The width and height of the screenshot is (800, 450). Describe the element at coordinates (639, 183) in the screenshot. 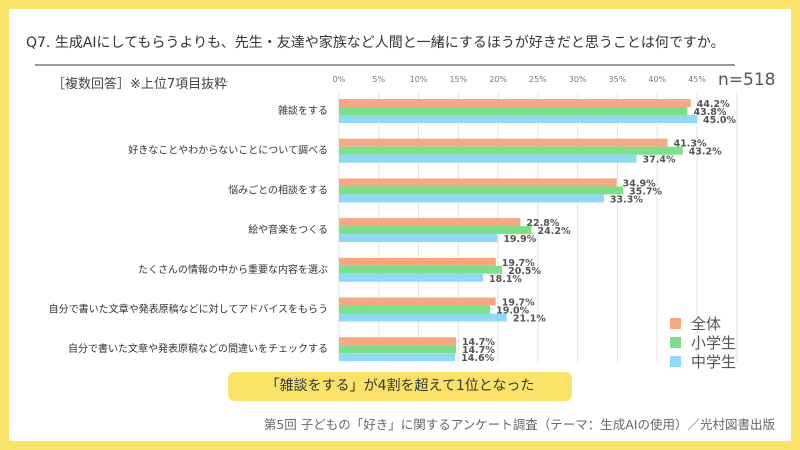

I see `data-label: 34.9%` at that location.